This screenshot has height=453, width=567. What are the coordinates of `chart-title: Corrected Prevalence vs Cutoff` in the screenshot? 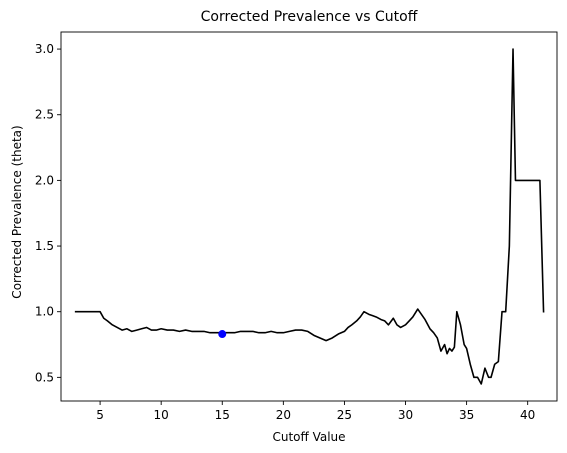 It's located at (309, 17).